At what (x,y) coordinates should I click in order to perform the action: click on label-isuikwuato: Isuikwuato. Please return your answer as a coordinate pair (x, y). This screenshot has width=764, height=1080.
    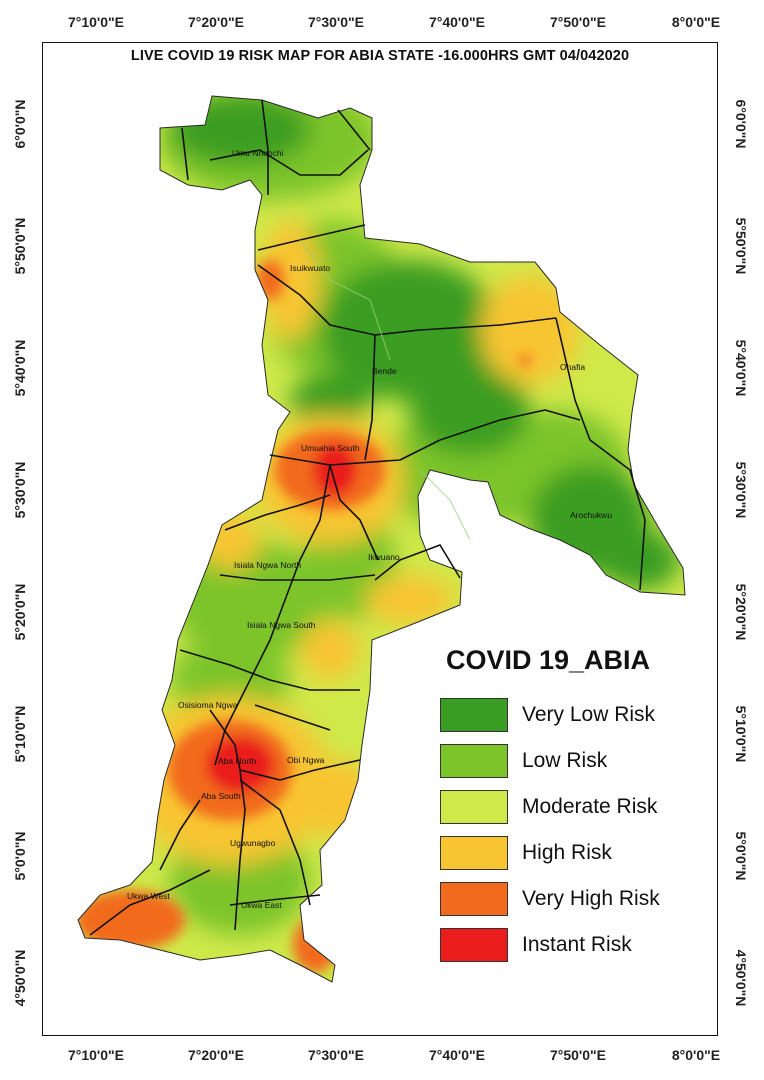
    Looking at the image, I should click on (310, 268).